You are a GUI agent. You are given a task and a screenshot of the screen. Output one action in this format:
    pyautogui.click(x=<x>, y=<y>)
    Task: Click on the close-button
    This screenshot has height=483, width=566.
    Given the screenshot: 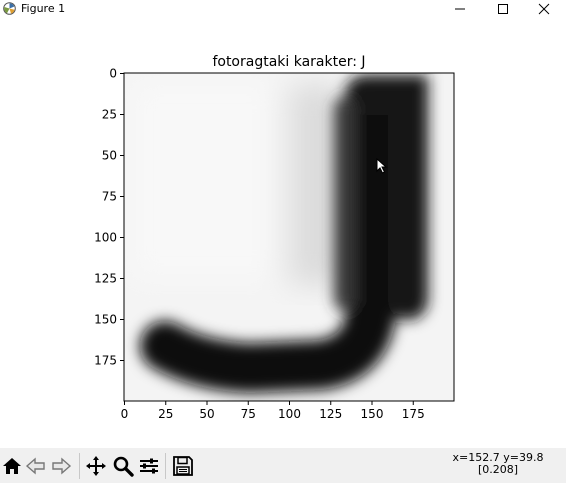 What is the action you would take?
    pyautogui.click(x=544, y=8)
    